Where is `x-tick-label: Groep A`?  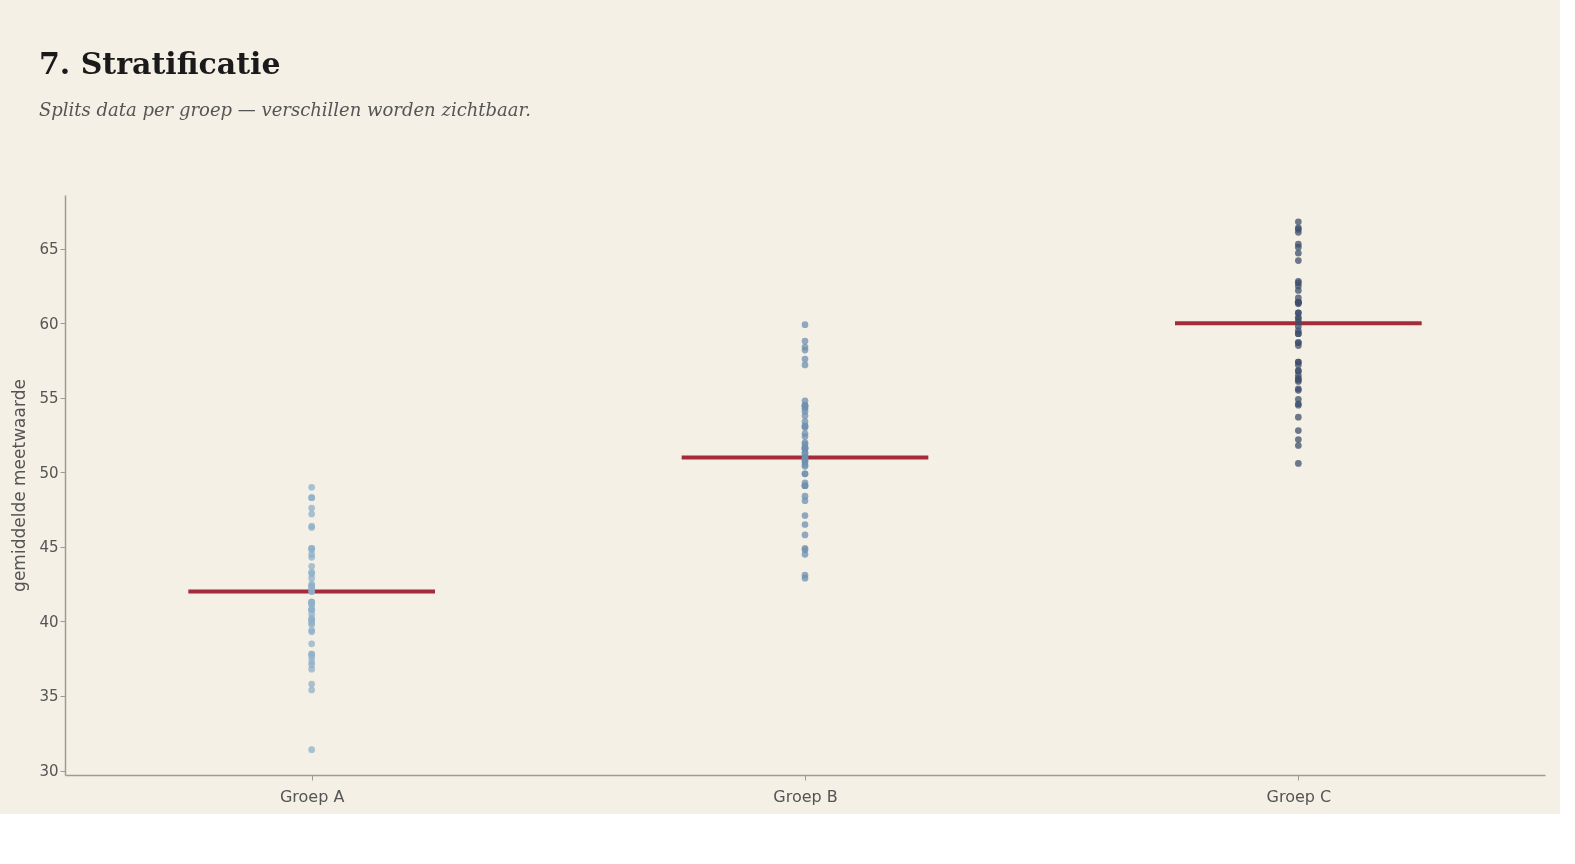
x-tick-label: Groep A is located at coordinates (312, 796).